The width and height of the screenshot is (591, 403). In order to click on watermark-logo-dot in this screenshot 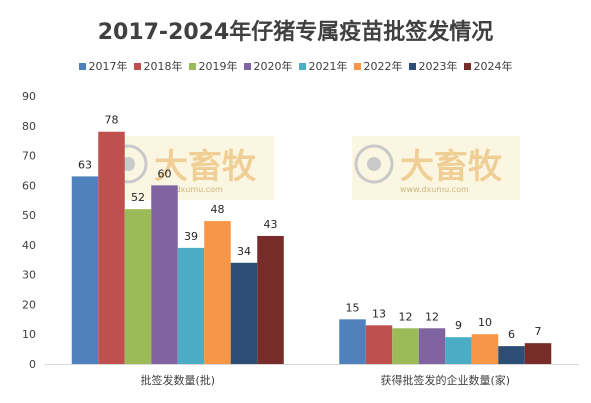, I will do `click(374, 164)`.